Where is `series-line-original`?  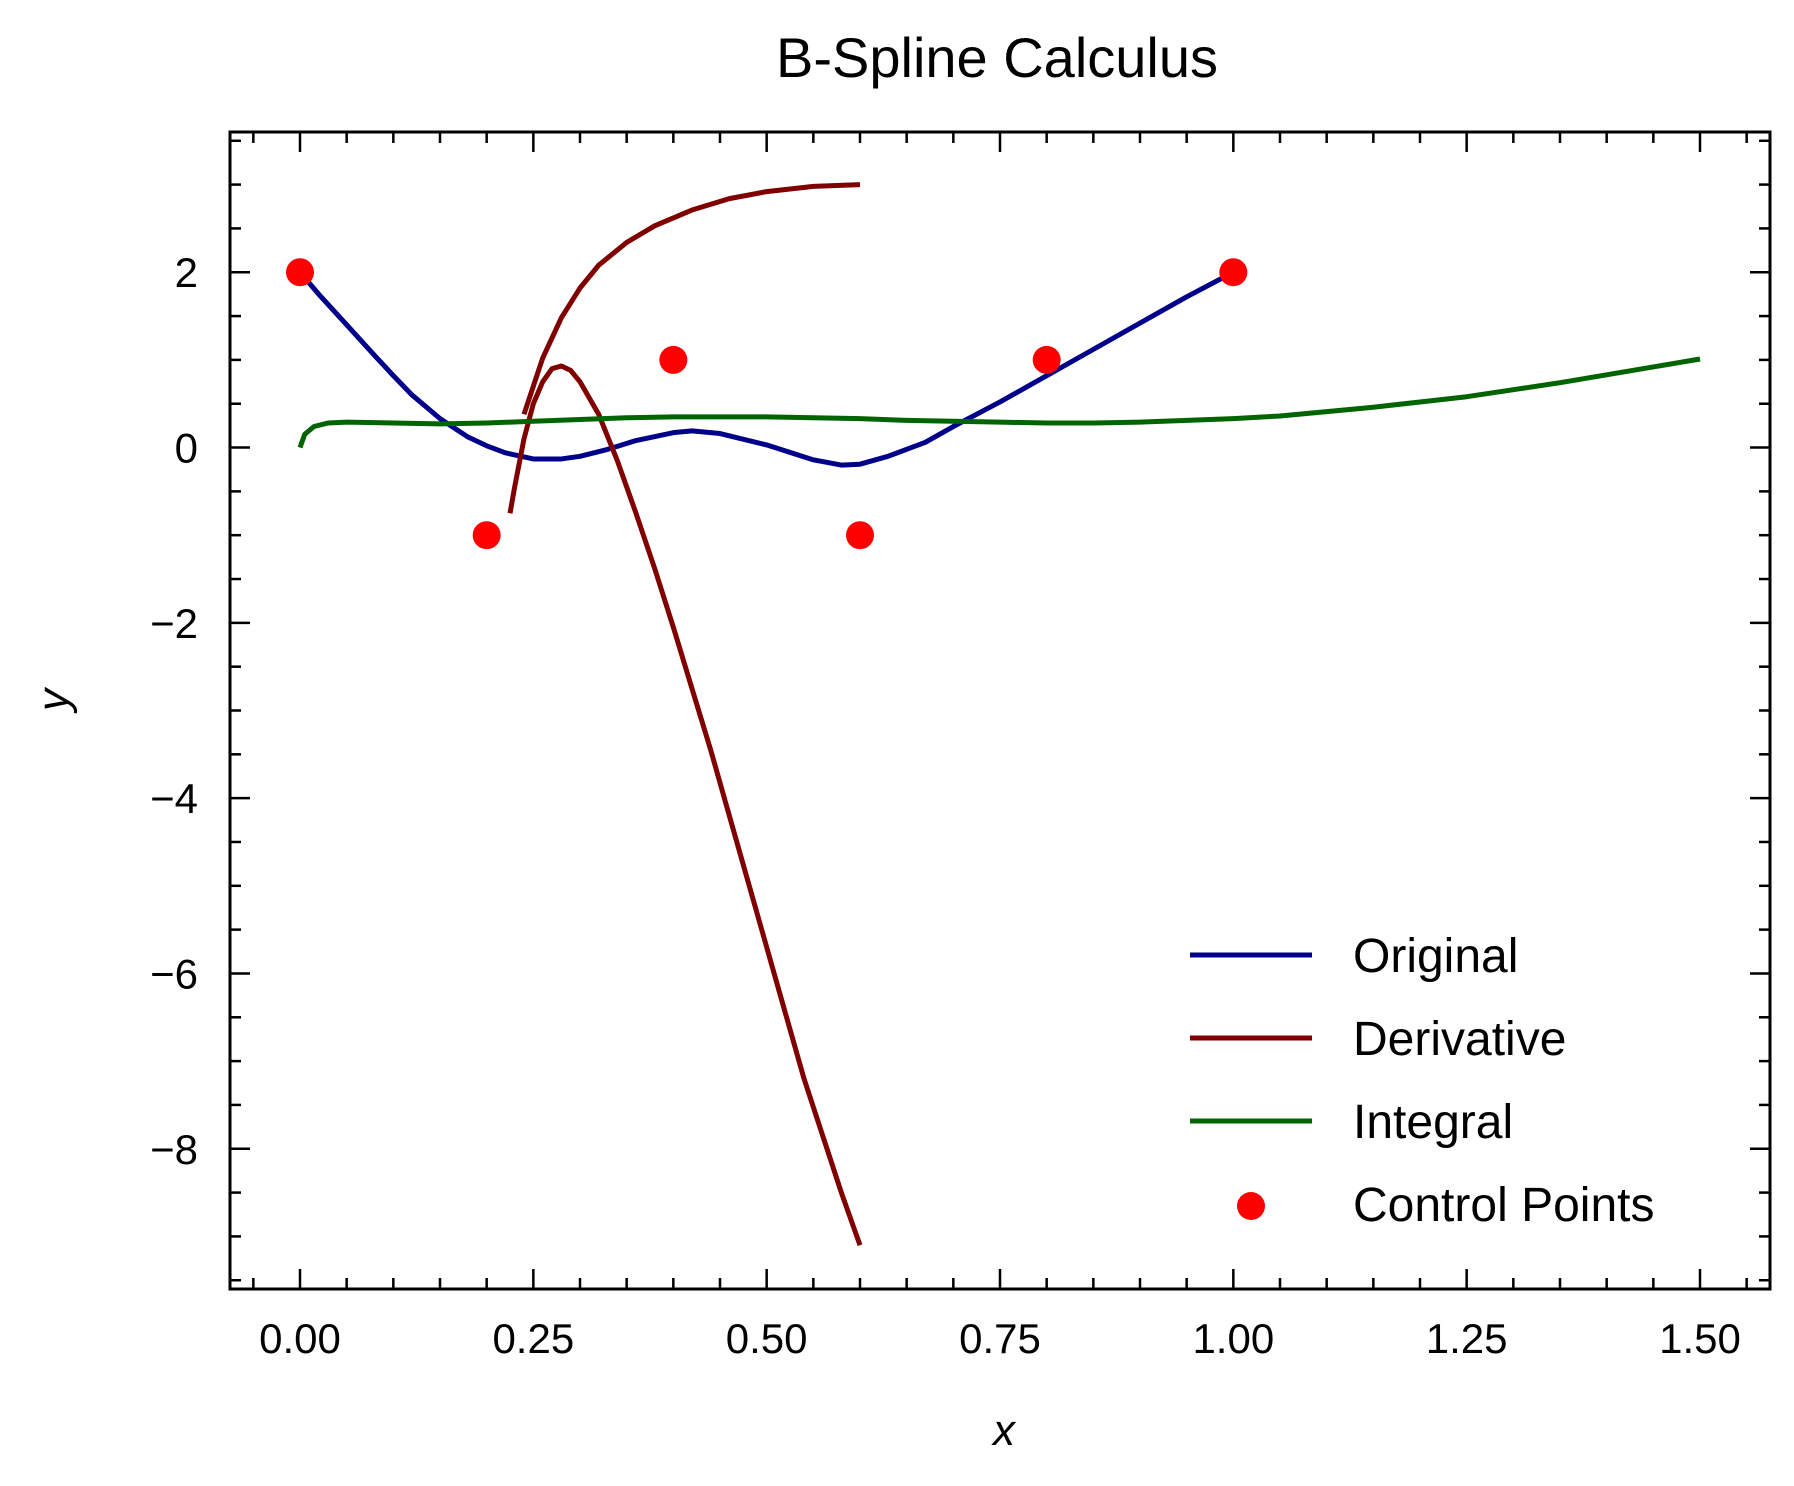 series-line-original is located at coordinates (766, 369).